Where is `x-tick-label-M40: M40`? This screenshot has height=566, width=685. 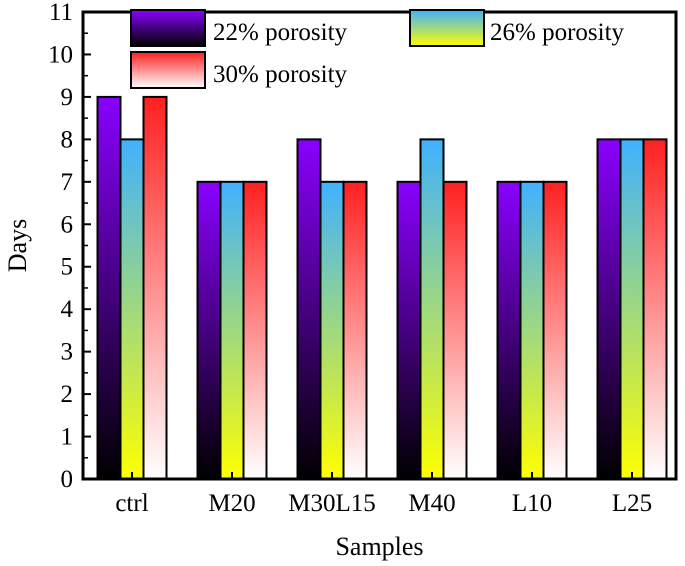 x-tick-label-M40: M40 is located at coordinates (431, 503).